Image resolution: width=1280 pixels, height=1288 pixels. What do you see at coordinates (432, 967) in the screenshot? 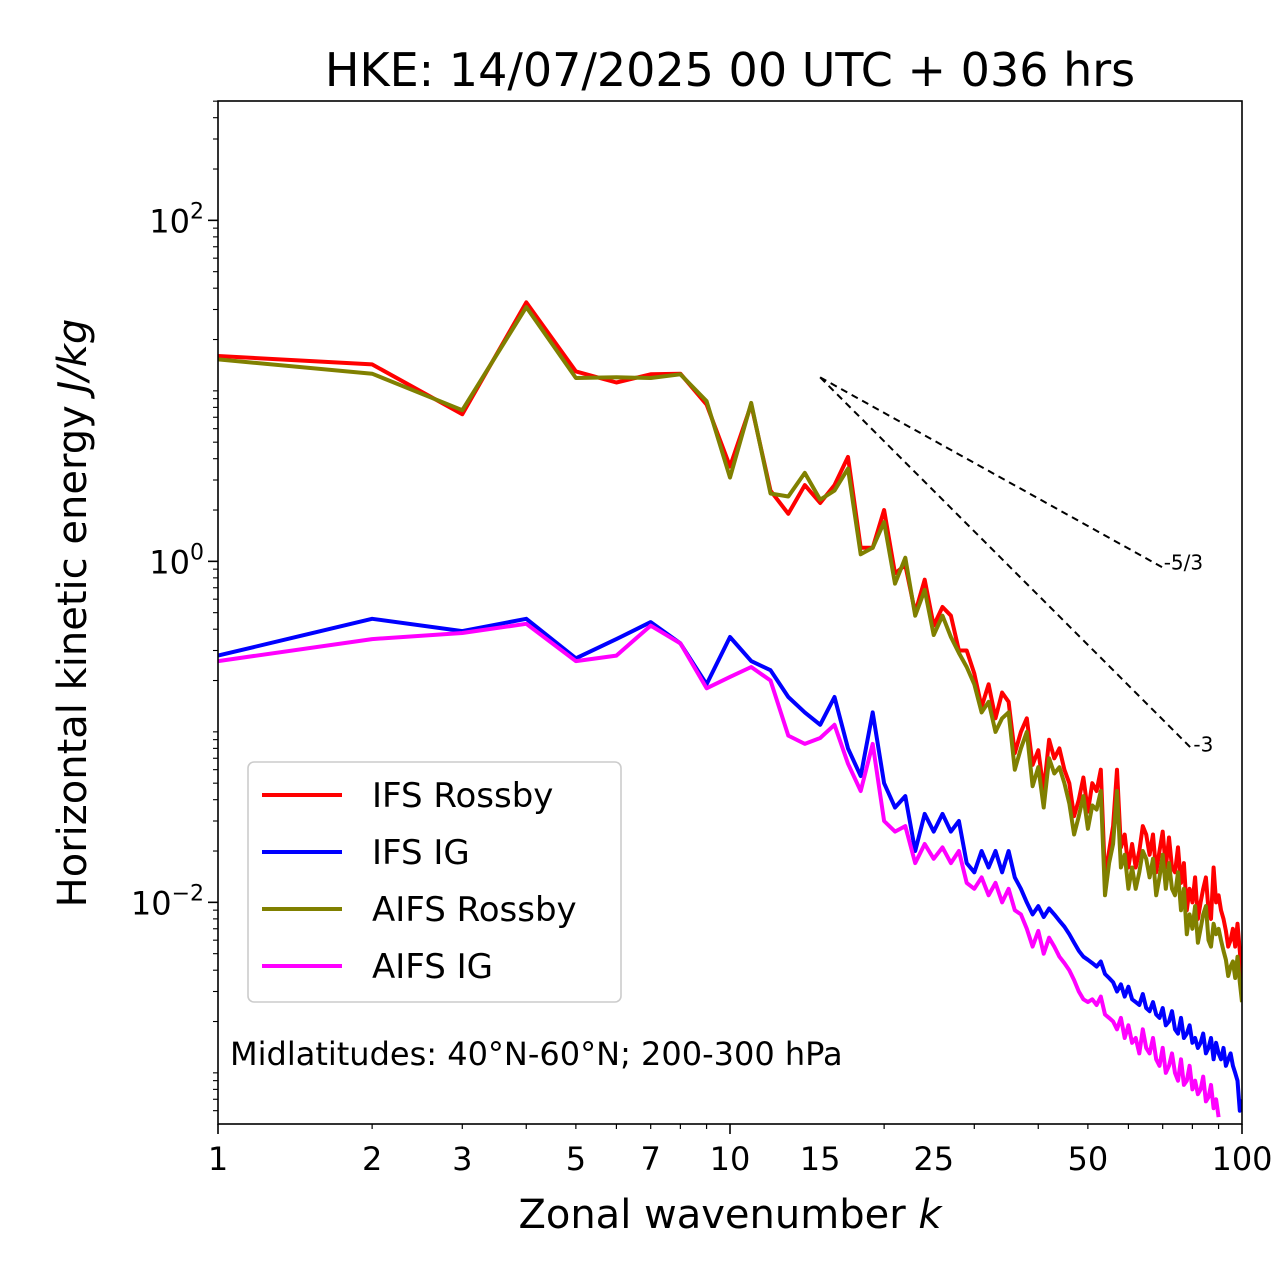
I see `legend-label-aifs-ig: AIFS IG` at bounding box center [432, 967].